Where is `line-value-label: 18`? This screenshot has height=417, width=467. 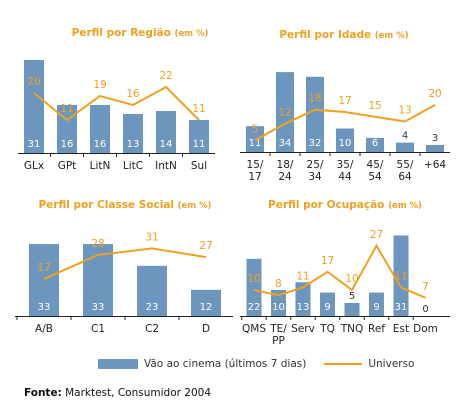
line-value-label: 18 is located at coordinates (314, 99).